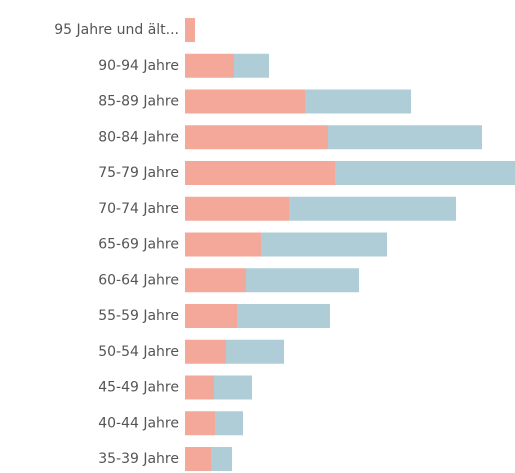  What do you see at coordinates (138, 316) in the screenshot?
I see `y-tick-label: 55-59 Jahre` at bounding box center [138, 316].